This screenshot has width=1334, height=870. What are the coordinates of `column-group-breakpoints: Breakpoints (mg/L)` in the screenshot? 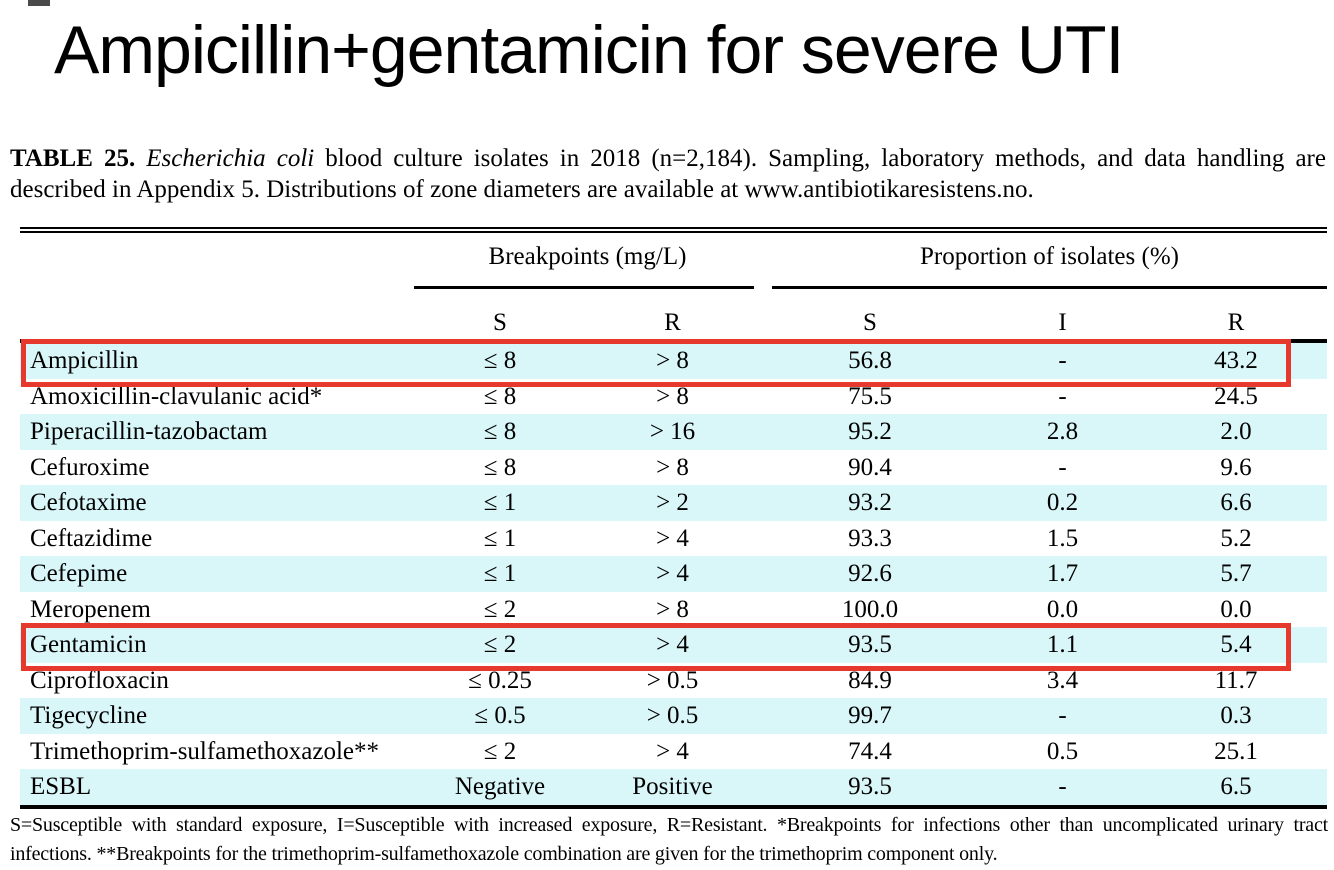 It's located at (587, 256).